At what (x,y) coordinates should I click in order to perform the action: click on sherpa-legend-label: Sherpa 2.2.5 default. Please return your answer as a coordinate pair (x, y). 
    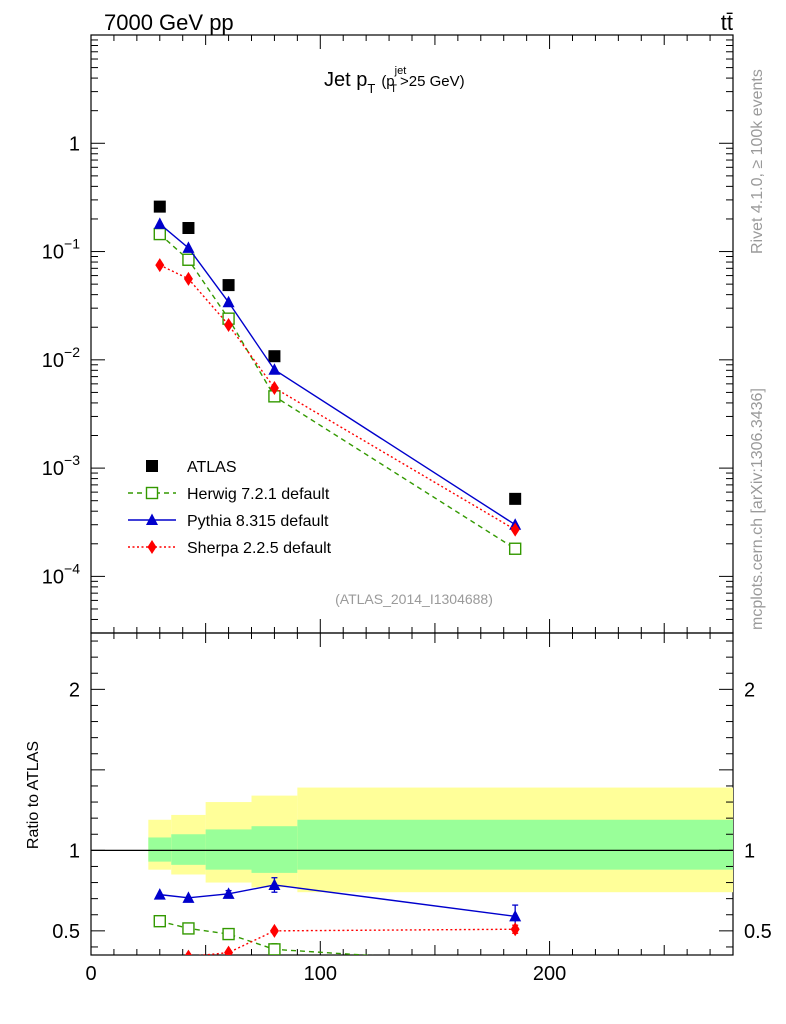
    Looking at the image, I should click on (259, 548).